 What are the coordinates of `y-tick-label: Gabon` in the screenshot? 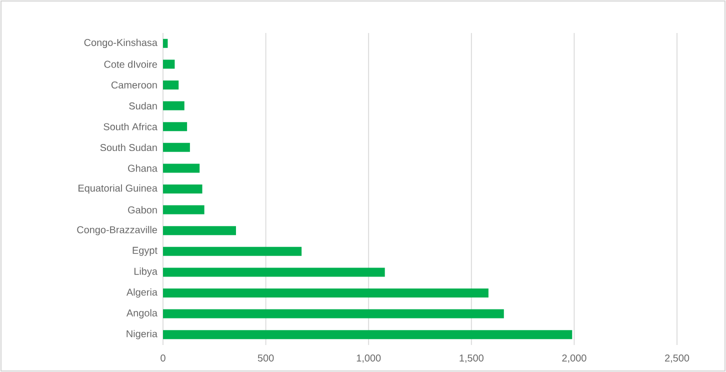 It's located at (142, 210).